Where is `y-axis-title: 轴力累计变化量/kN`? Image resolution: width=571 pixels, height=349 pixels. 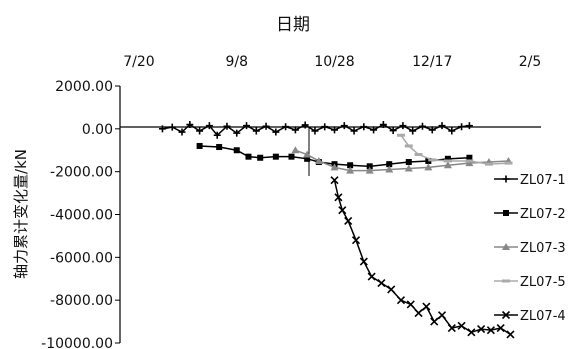
y-axis-title: 轴力累计变化量/kN is located at coordinates (21, 214).